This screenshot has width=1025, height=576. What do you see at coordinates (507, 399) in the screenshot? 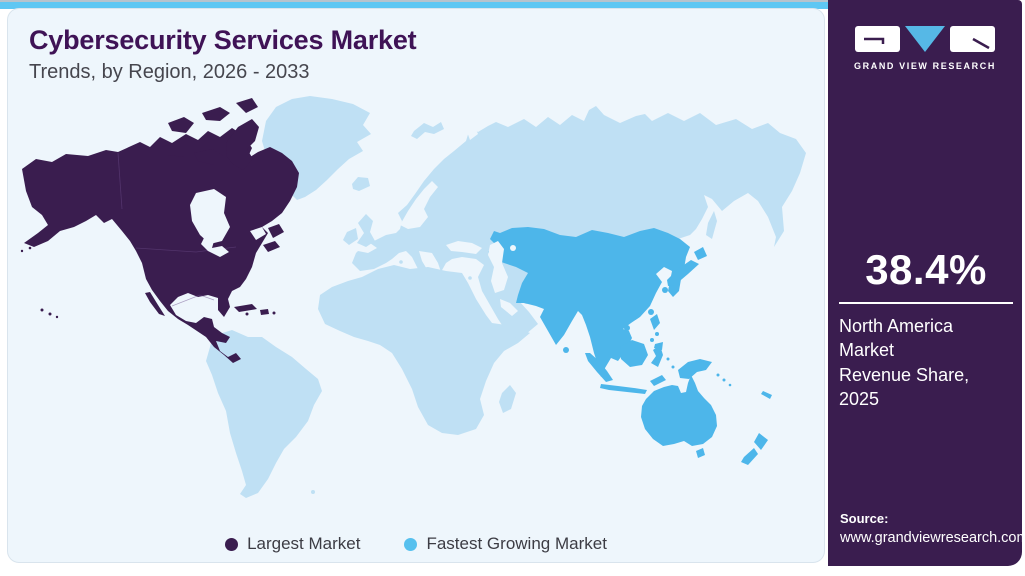
I see `madagascar` at bounding box center [507, 399].